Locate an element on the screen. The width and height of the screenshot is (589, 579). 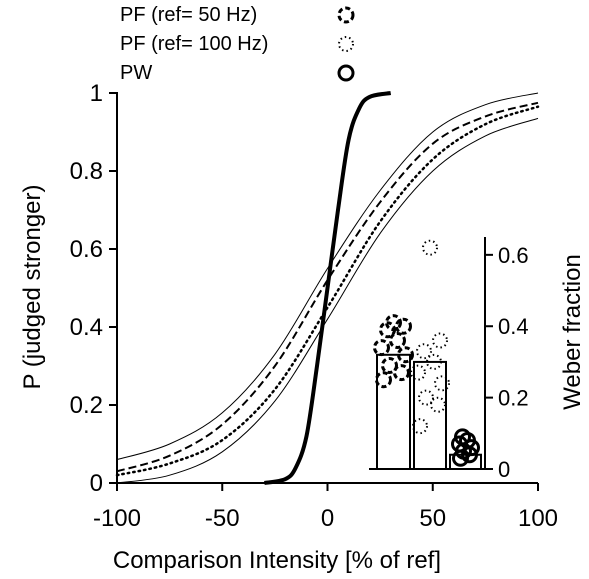
y-tick-label: 1 is located at coordinates (96, 93).